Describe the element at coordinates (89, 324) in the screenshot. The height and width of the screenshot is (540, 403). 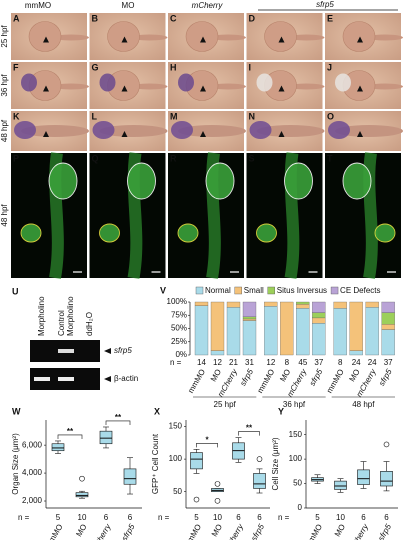
I see `lane-label: ddH₂O` at that location.